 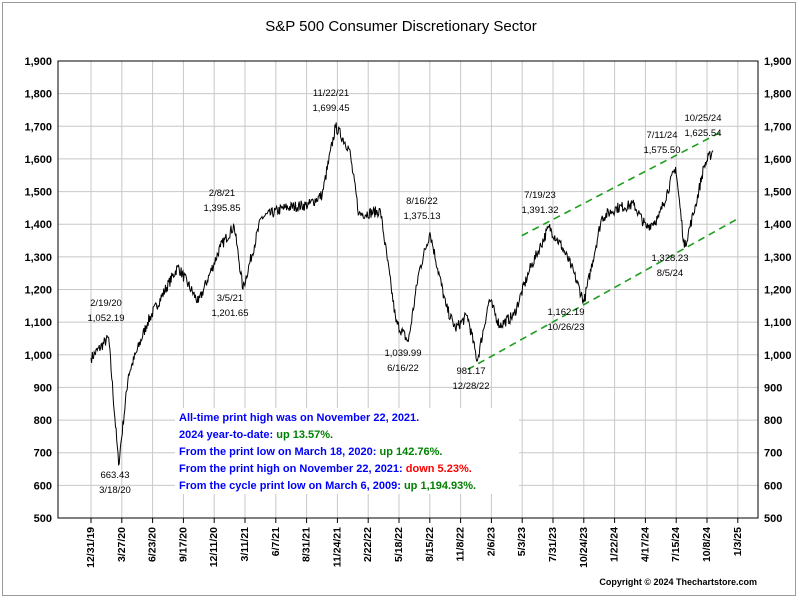 What do you see at coordinates (43, 421) in the screenshot?
I see `y-tick-label-left: 800` at bounding box center [43, 421].